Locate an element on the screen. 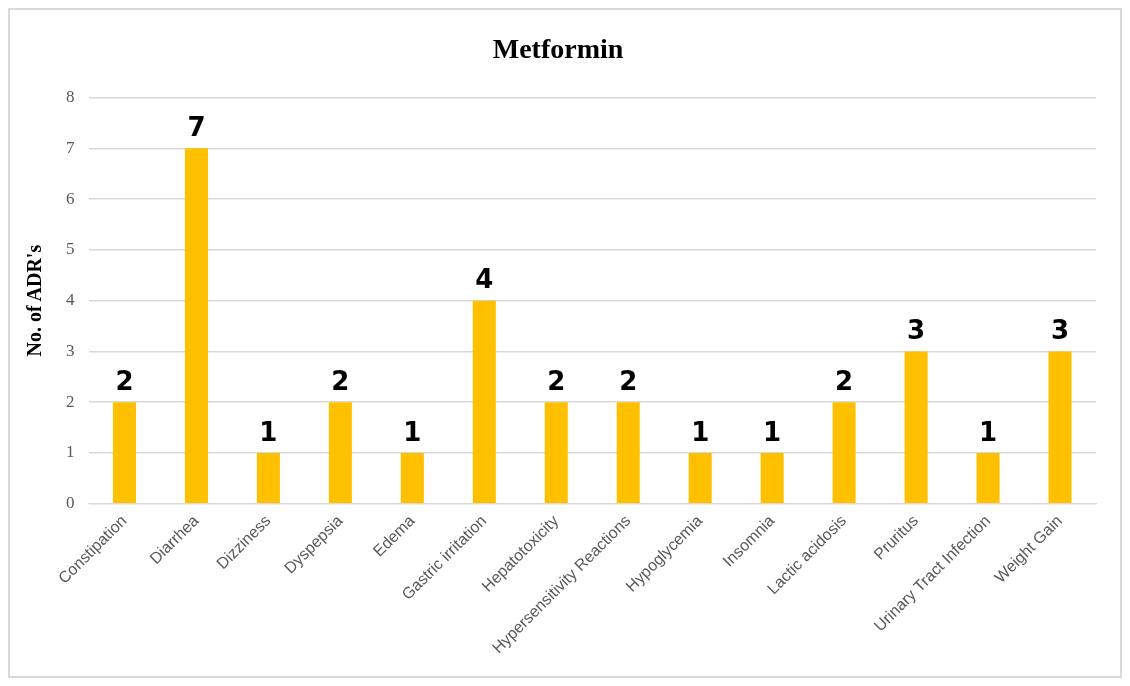 This screenshot has height=686, width=1130. y-tick-label: 4 is located at coordinates (70, 300).